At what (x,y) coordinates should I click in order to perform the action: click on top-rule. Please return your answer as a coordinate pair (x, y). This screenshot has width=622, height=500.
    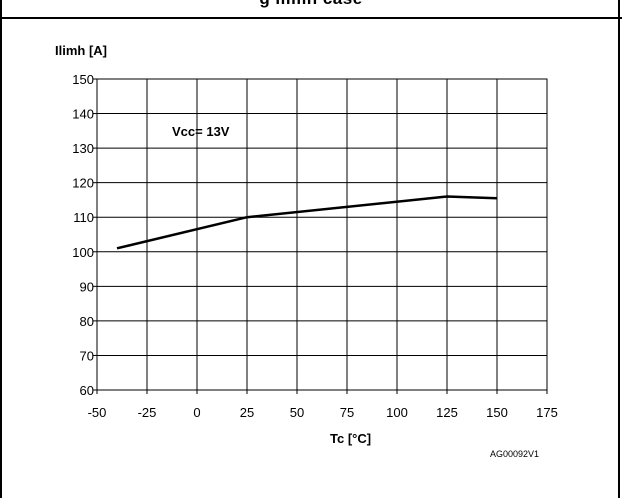
    Looking at the image, I should click on (311, 18).